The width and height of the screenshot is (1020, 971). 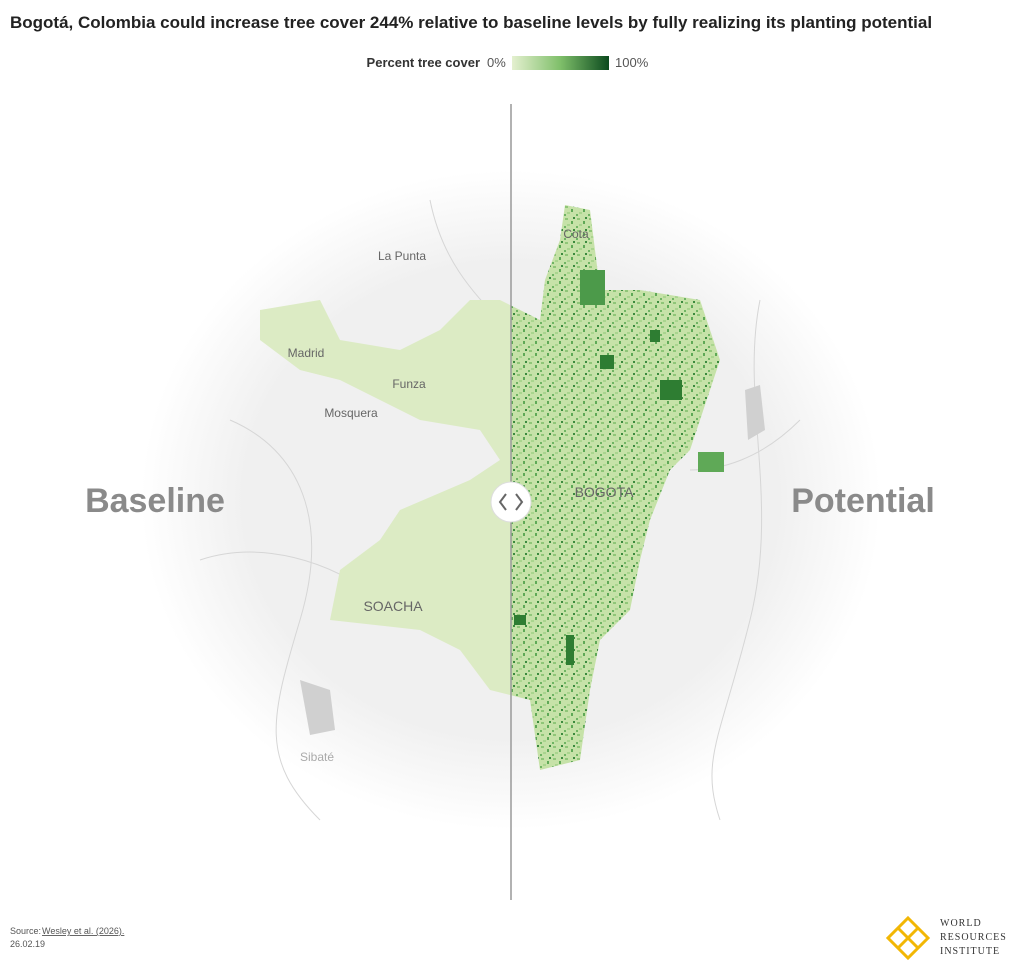 I want to click on side-label: Baseline, so click(x=155, y=501).